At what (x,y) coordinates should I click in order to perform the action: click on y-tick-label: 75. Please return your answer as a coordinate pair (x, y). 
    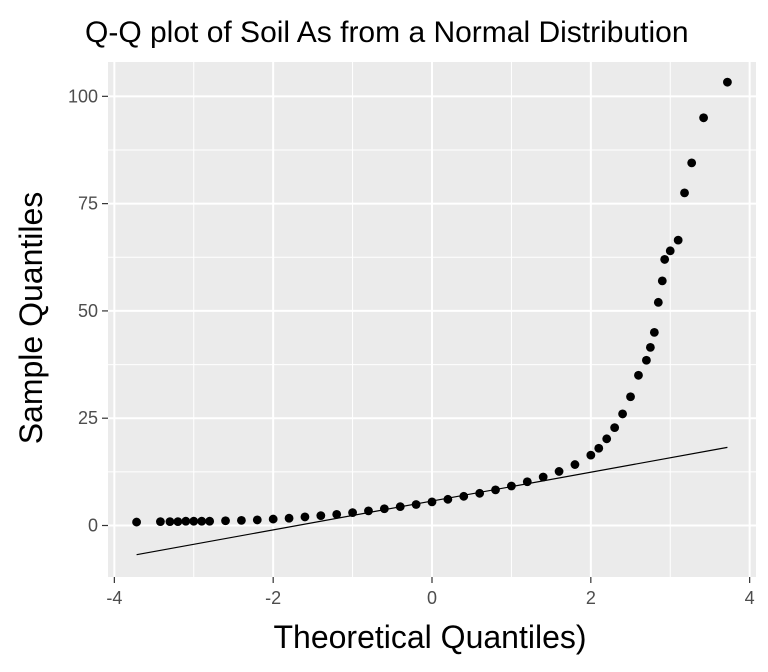
    Looking at the image, I should click on (88, 204).